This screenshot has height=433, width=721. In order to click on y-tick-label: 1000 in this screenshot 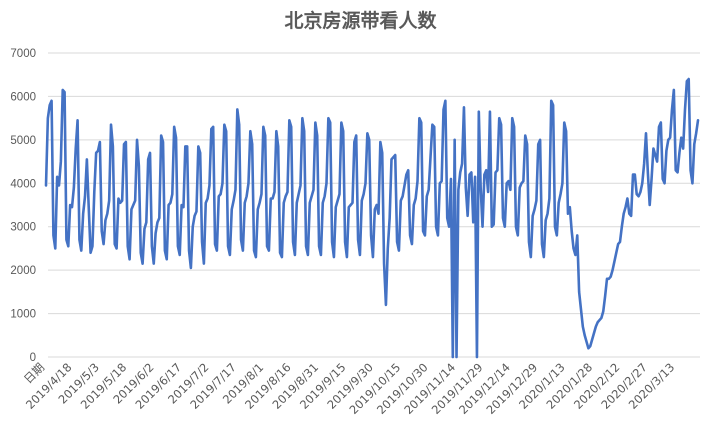, I will do `click(23, 315)`.